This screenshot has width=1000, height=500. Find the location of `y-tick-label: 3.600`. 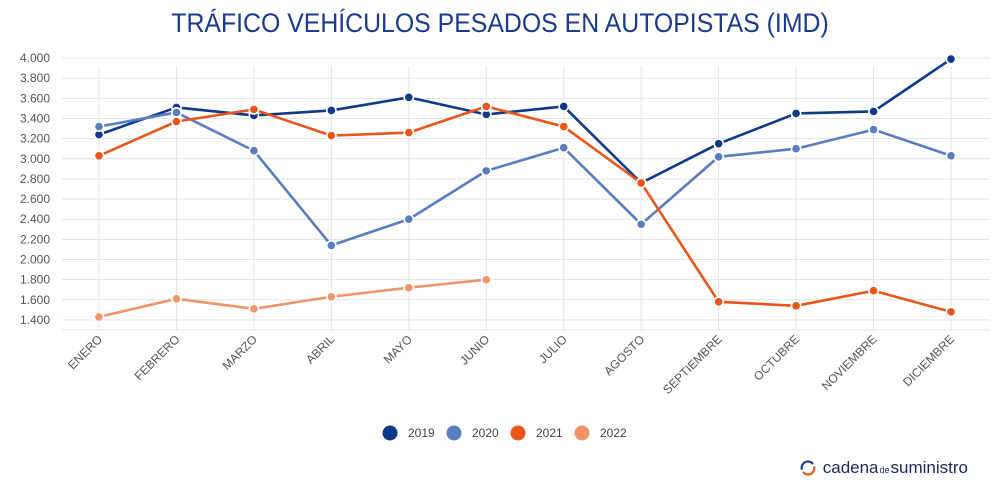

y-tick-label: 3.600 is located at coordinates (35, 98).